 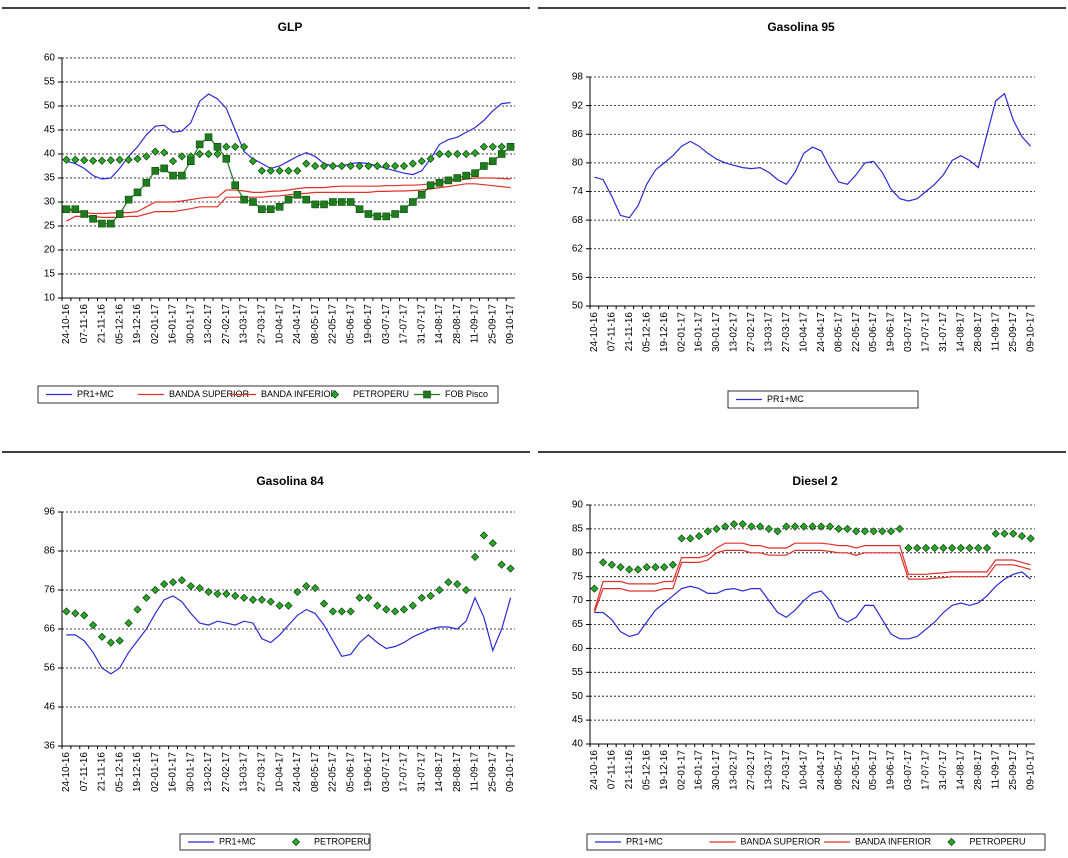 What do you see at coordinates (803, 332) in the screenshot?
I see `x-tick-label: 10-04-17` at bounding box center [803, 332].